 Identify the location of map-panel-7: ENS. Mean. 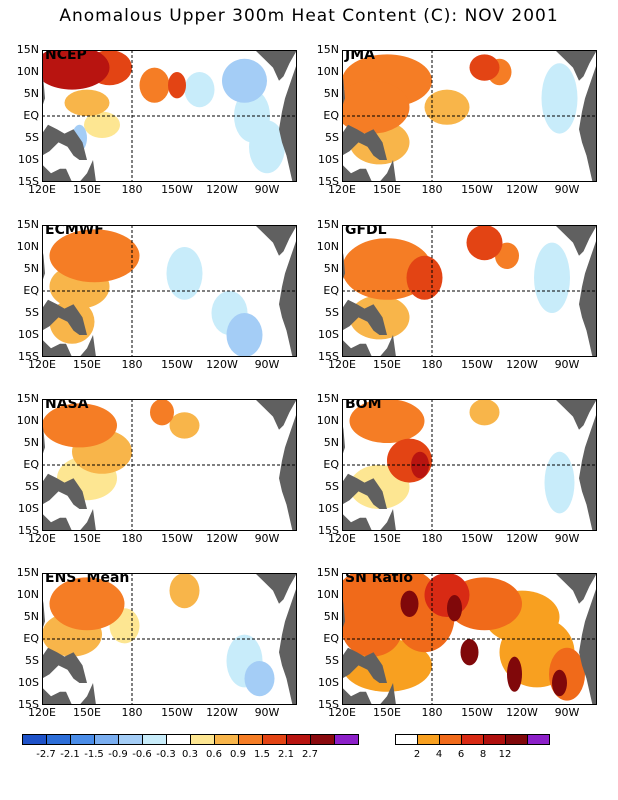
(169, 639).